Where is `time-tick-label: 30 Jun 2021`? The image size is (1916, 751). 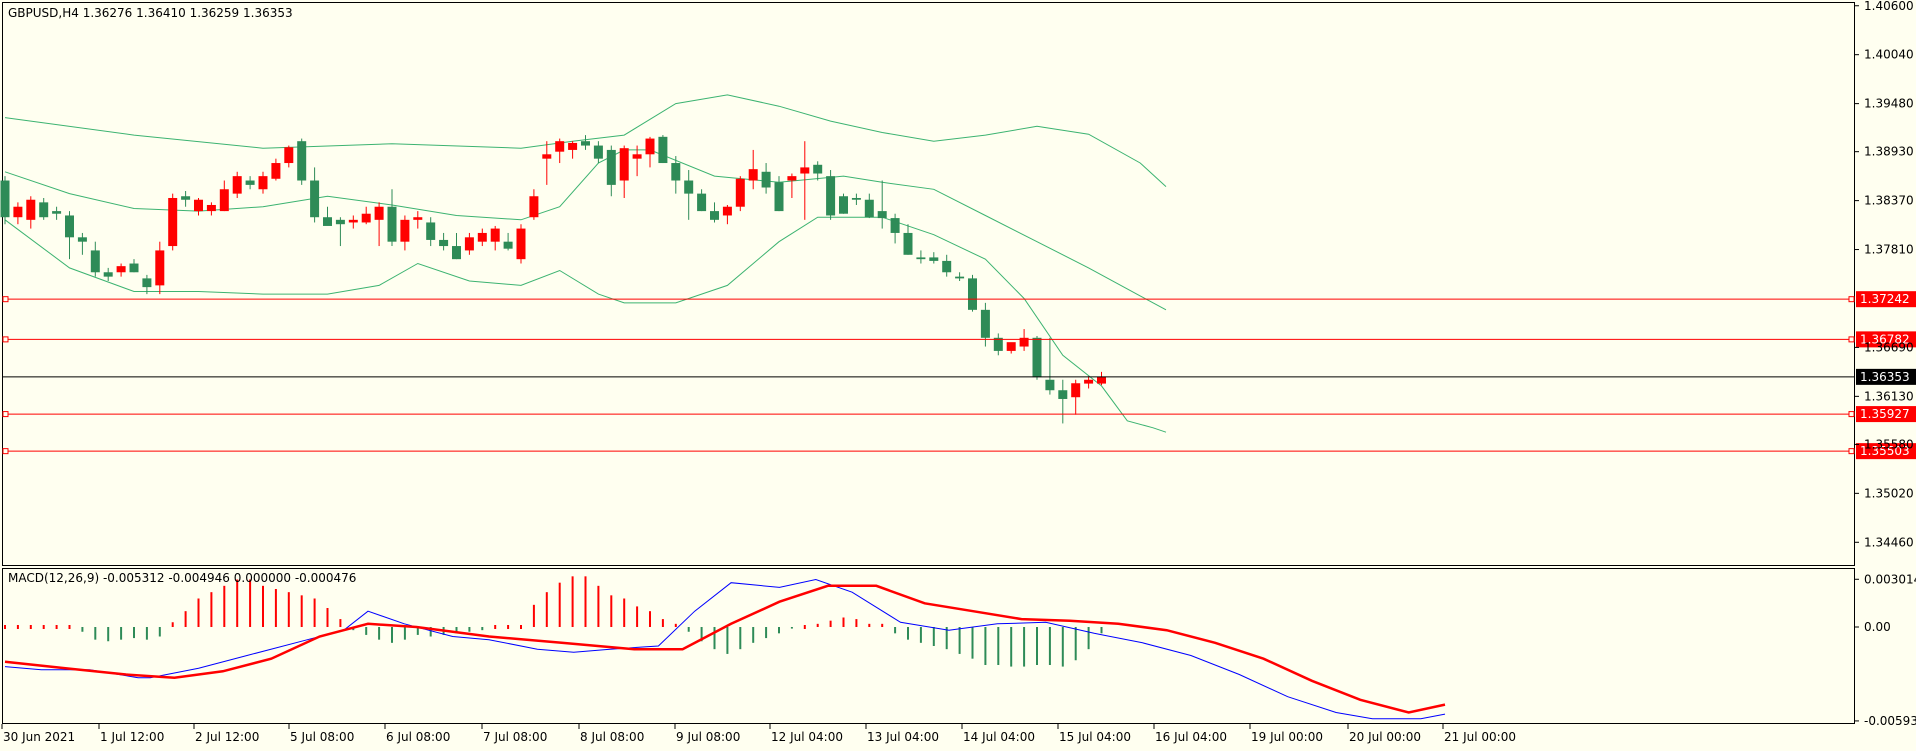 time-tick-label: 30 Jun 2021 is located at coordinates (39, 737).